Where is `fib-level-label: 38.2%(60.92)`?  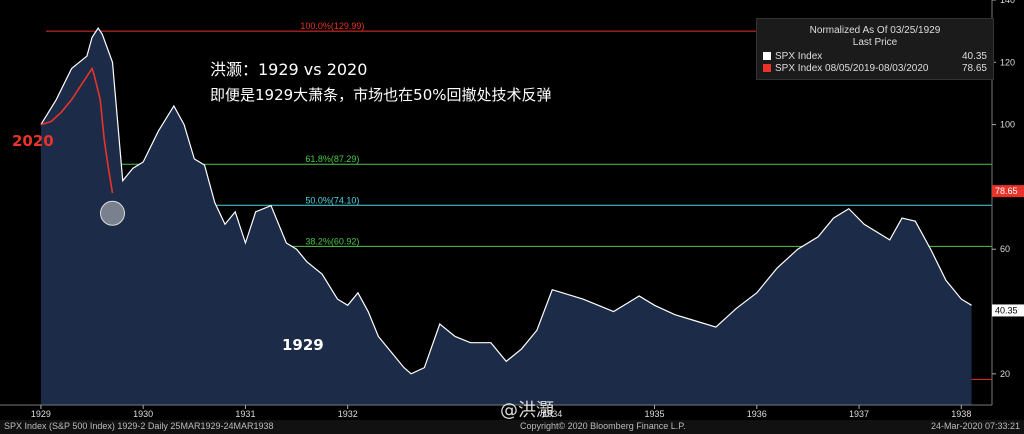
fib-level-label: 38.2%(60.92) is located at coordinates (332, 241).